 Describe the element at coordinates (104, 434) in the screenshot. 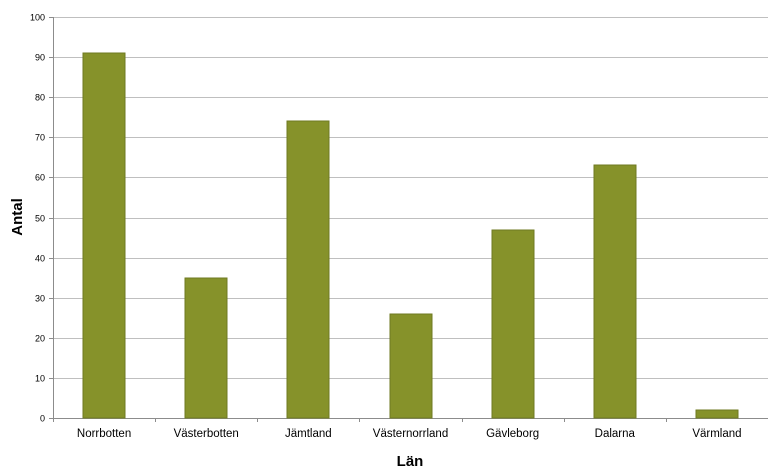

I see `x-tick-label: Norrbotten` at that location.